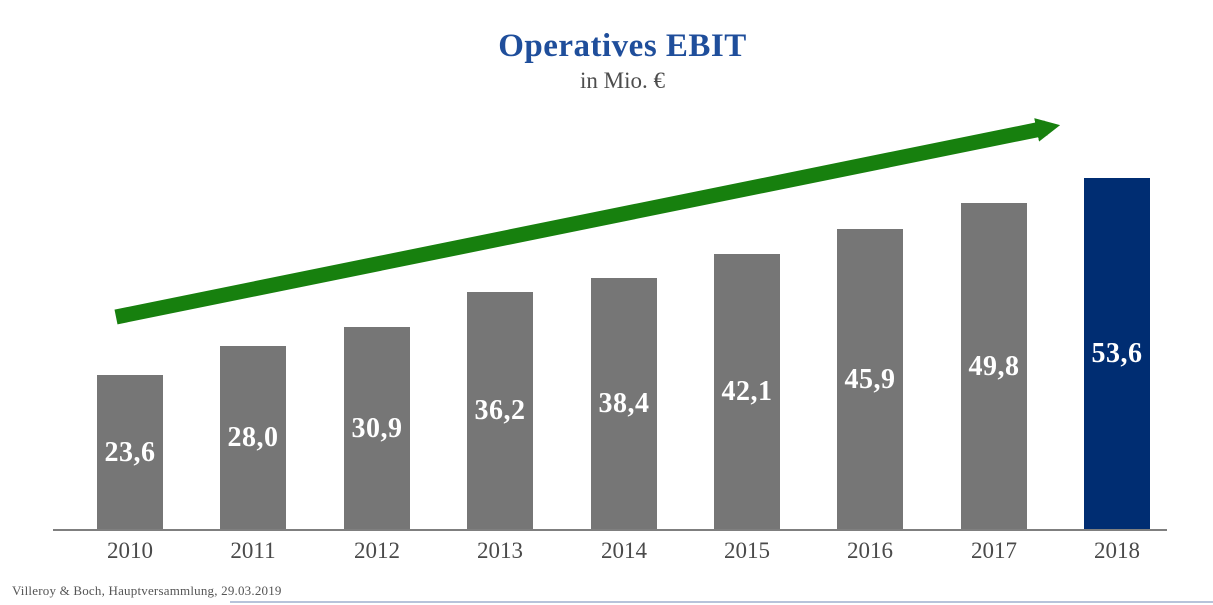 Image resolution: width=1213 pixels, height=605 pixels. I want to click on bar-value-label: 23,6, so click(130, 452).